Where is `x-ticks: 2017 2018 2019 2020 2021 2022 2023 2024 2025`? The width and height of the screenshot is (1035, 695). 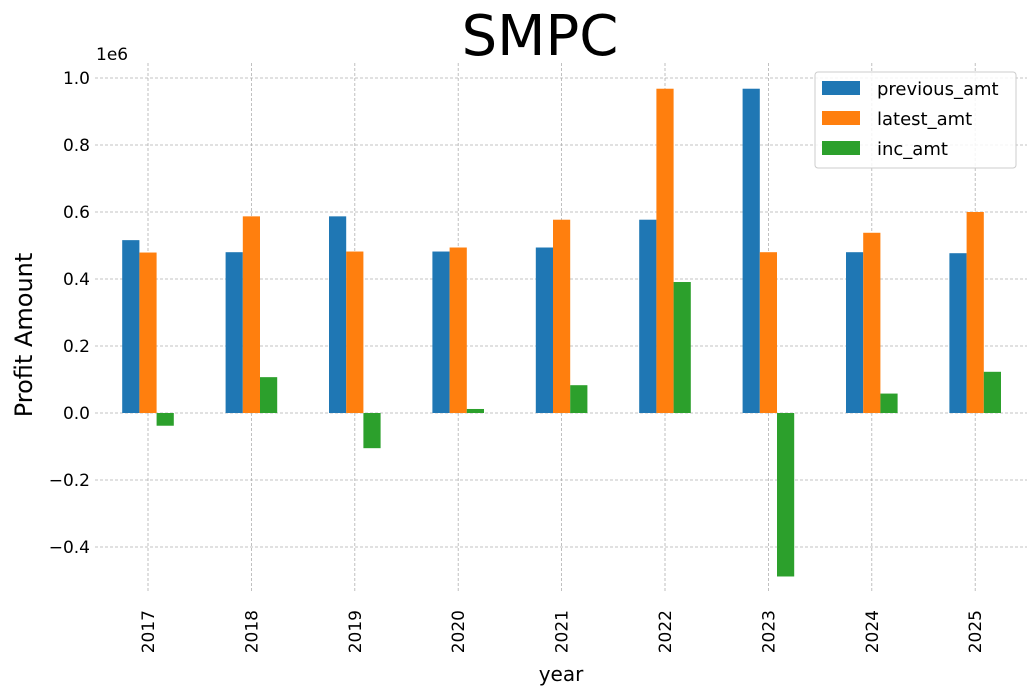
x-ticks: 2017 2018 2019 2020 2021 2022 2023 2024 2025 is located at coordinates (562, 631).